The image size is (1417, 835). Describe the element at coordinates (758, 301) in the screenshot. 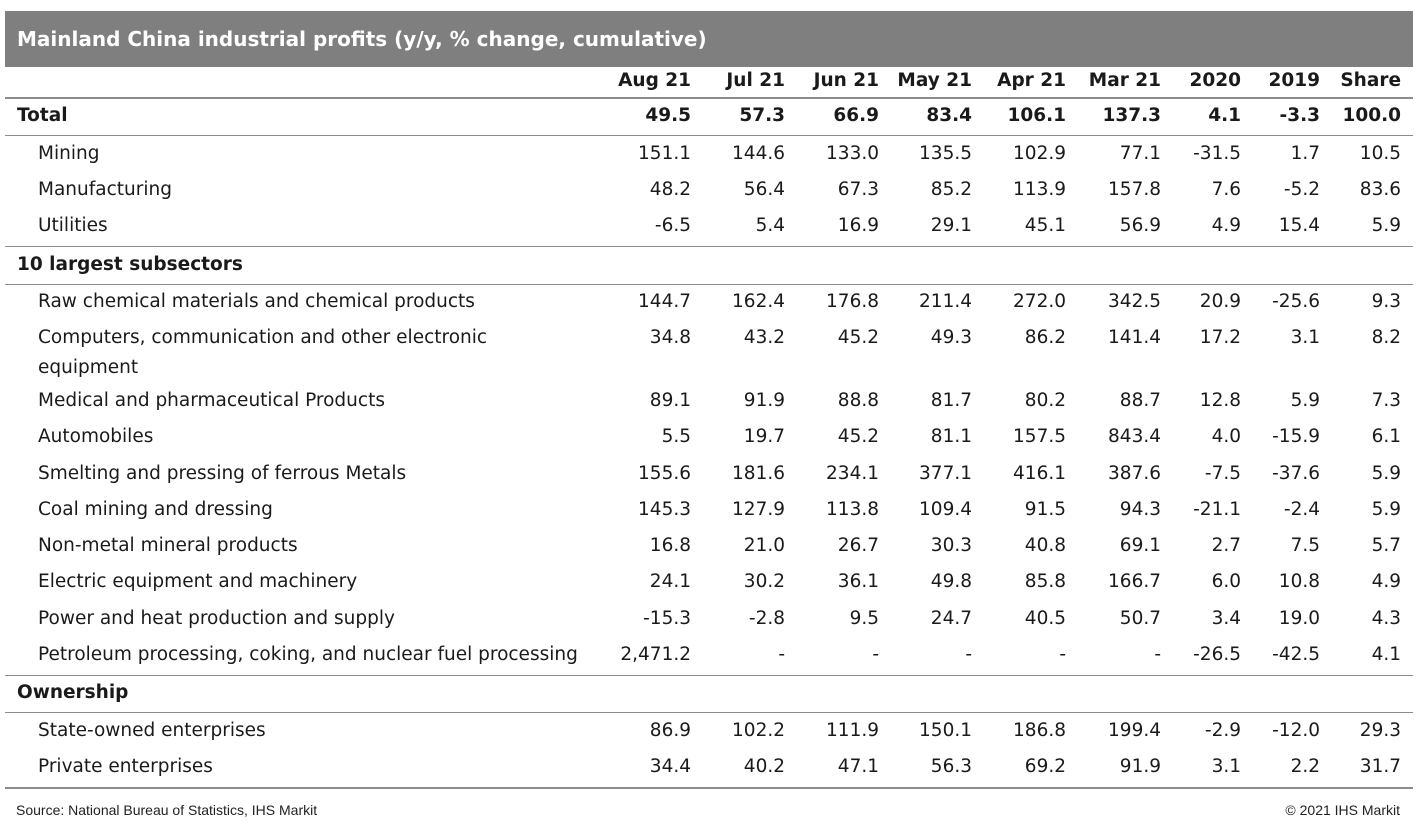

I see `cell: 162.4` at that location.